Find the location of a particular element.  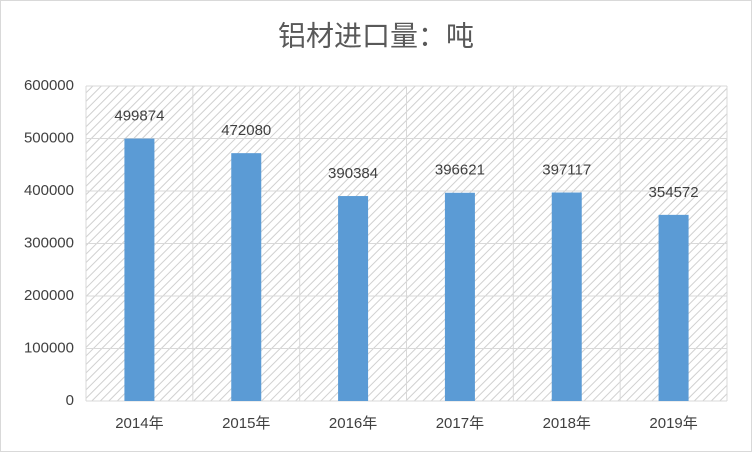

data-label: 397117 is located at coordinates (566, 169).